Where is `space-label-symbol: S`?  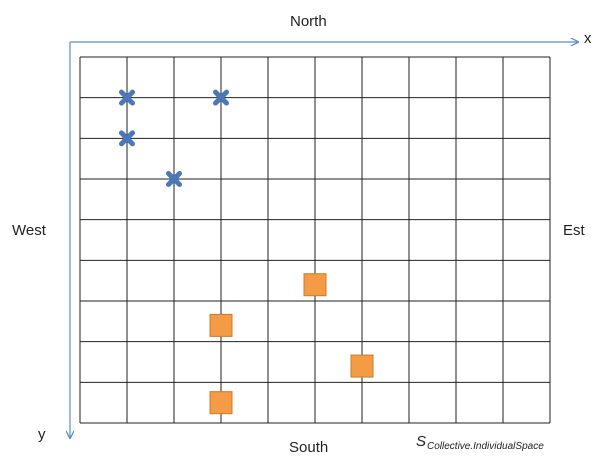 space-label-symbol: S is located at coordinates (421, 441).